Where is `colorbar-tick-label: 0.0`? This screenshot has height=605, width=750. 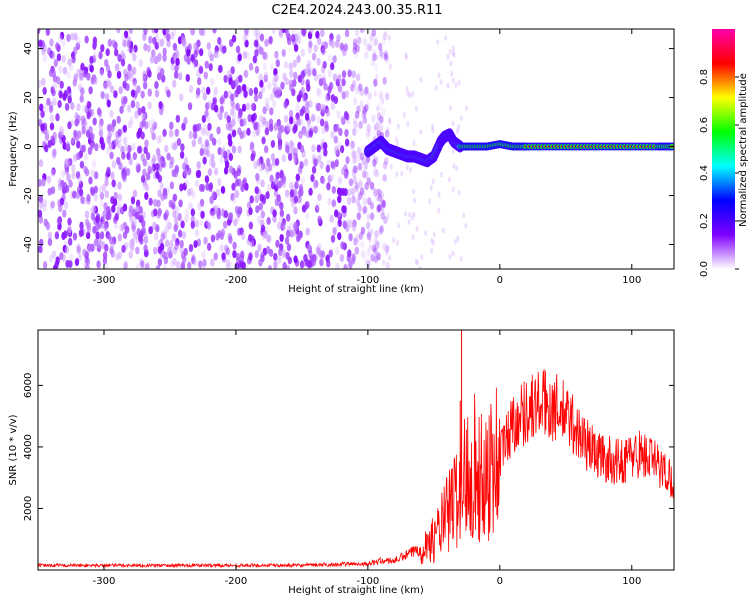
colorbar-tick-label: 0.0 is located at coordinates (704, 269).